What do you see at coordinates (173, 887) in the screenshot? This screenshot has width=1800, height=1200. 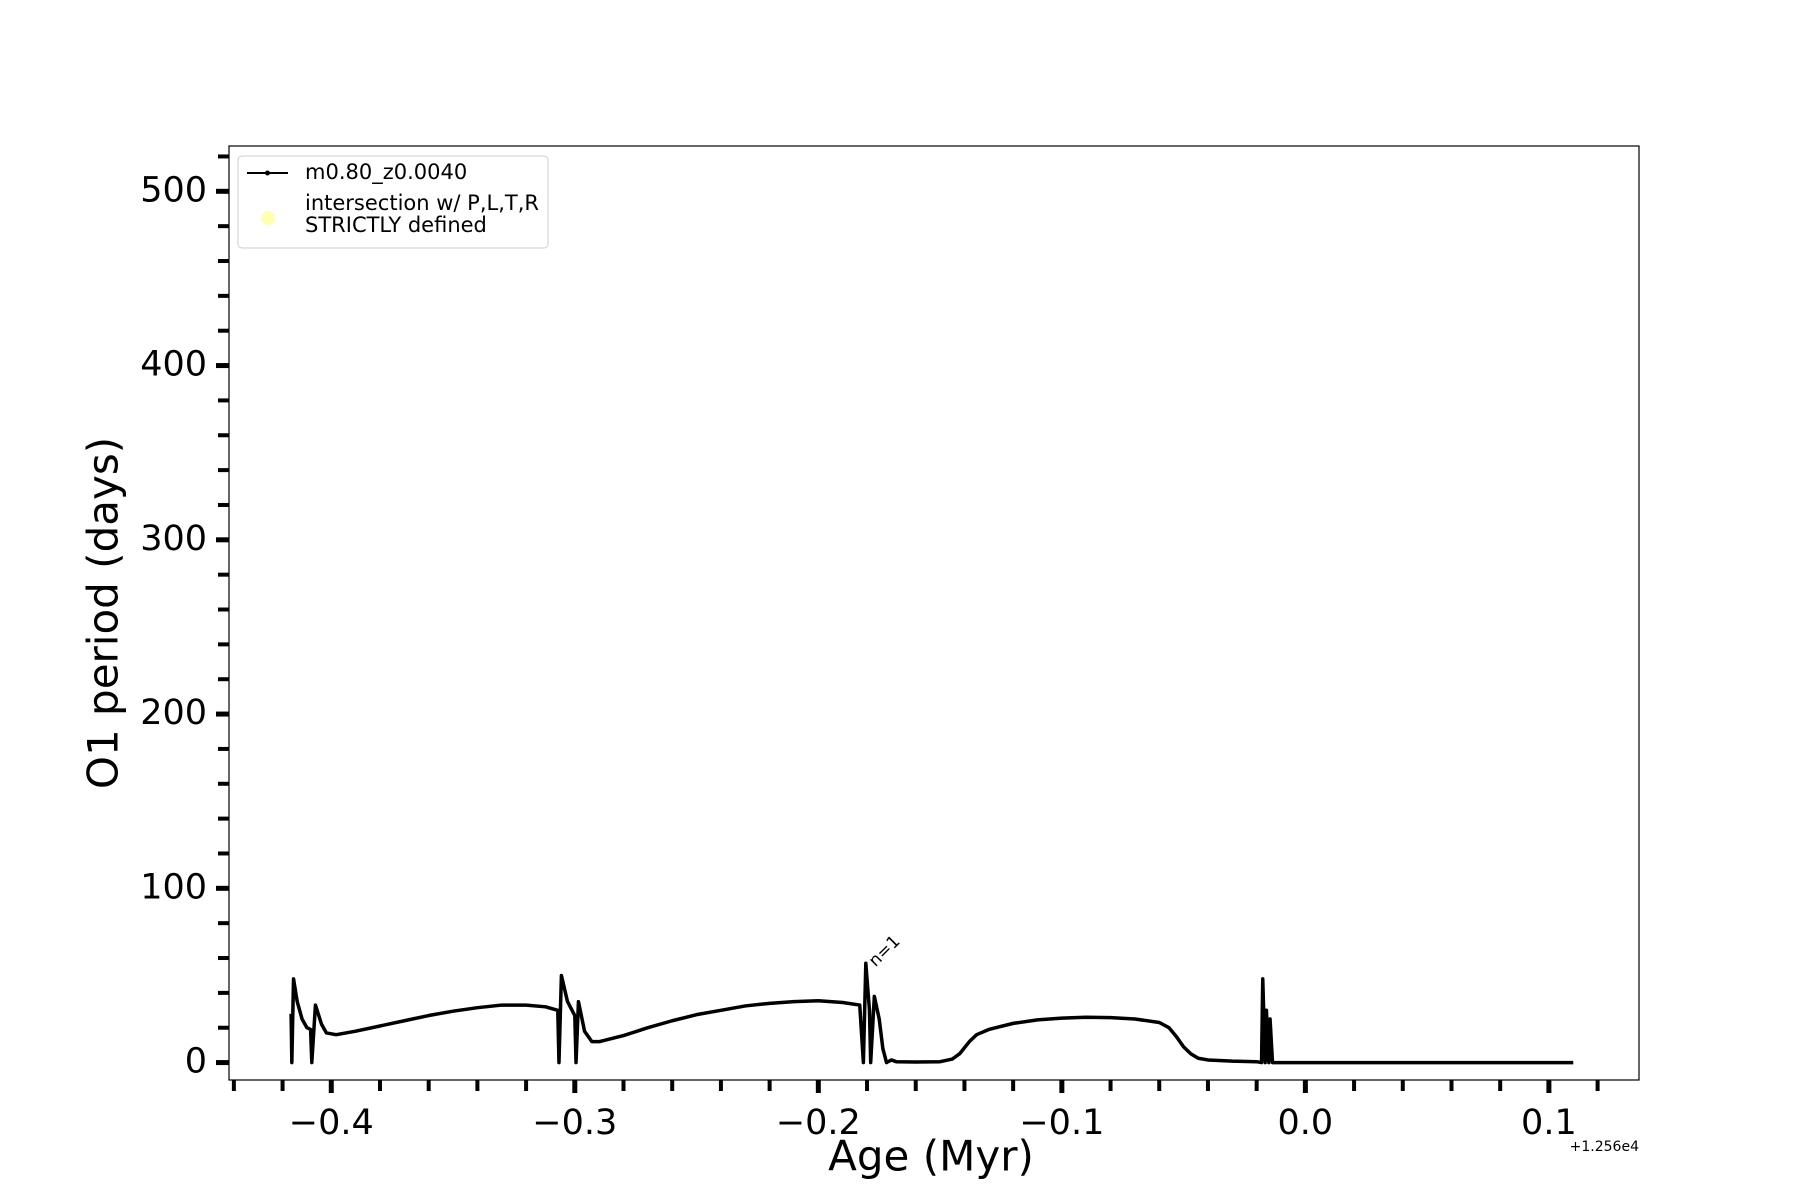 I see `y-tick-label: 100` at bounding box center [173, 887].